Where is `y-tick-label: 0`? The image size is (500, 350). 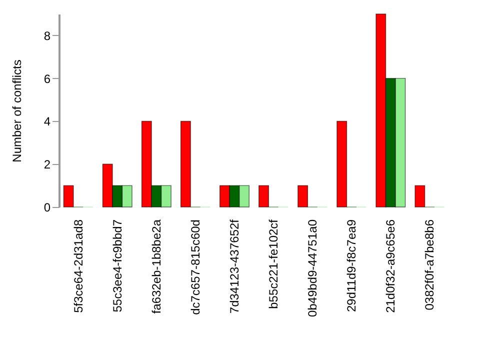 y-tick-label: 0 is located at coordinates (47, 207).